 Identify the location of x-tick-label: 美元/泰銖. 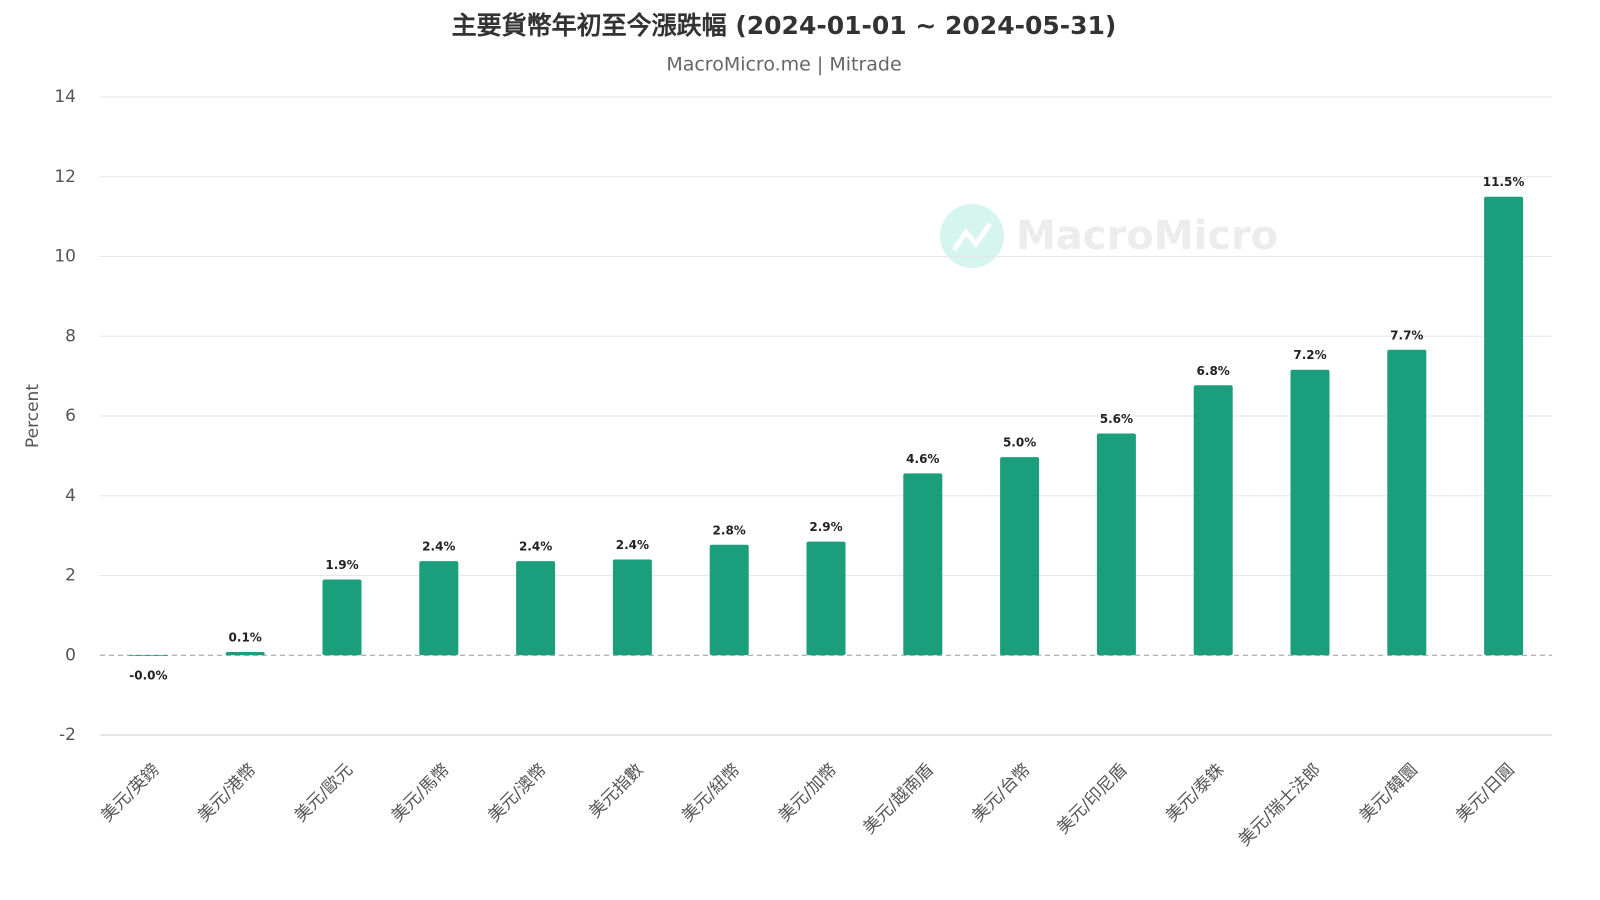
(1195, 793).